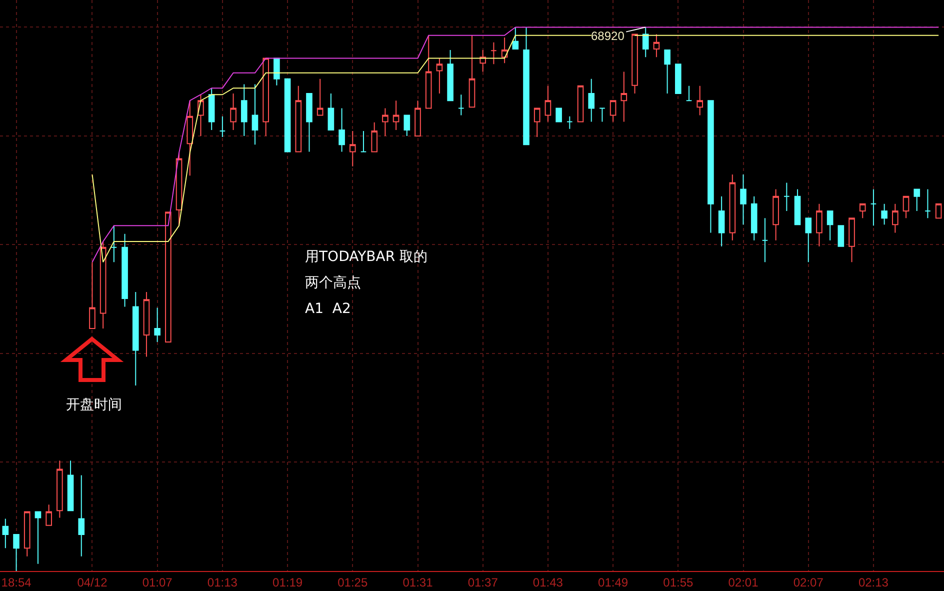 The image size is (944, 591). What do you see at coordinates (548, 582) in the screenshot?
I see `x-tick-label: 01:43` at bounding box center [548, 582].